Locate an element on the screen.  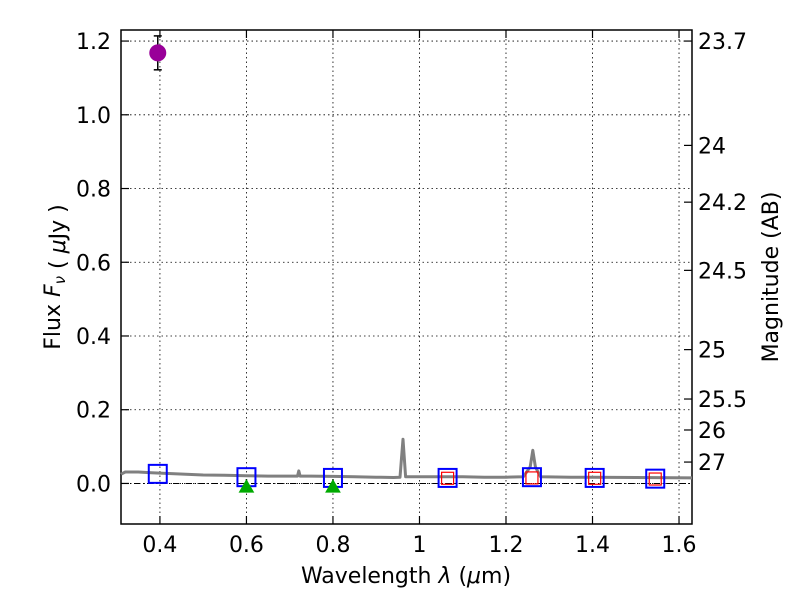
x-tick-label: 1 is located at coordinates (419, 545).